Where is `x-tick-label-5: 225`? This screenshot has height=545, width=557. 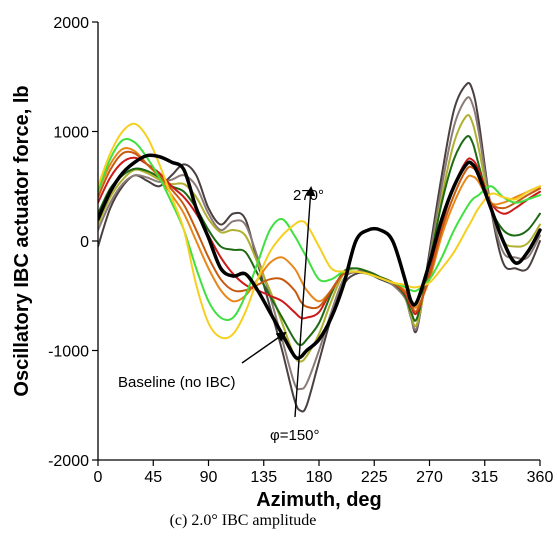 x-tick-label-5: 225 is located at coordinates (374, 477).